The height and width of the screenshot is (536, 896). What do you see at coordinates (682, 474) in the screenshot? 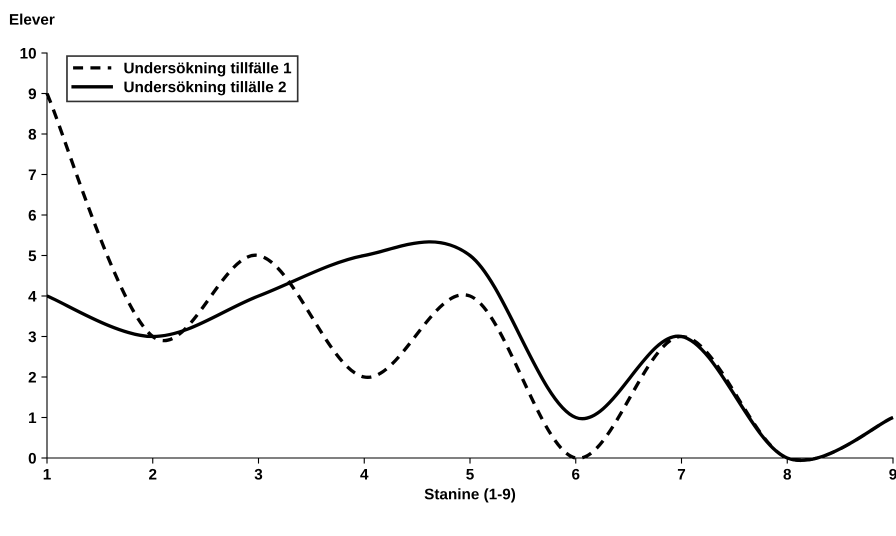
I see `x-tick-label: 7` at bounding box center [682, 474].